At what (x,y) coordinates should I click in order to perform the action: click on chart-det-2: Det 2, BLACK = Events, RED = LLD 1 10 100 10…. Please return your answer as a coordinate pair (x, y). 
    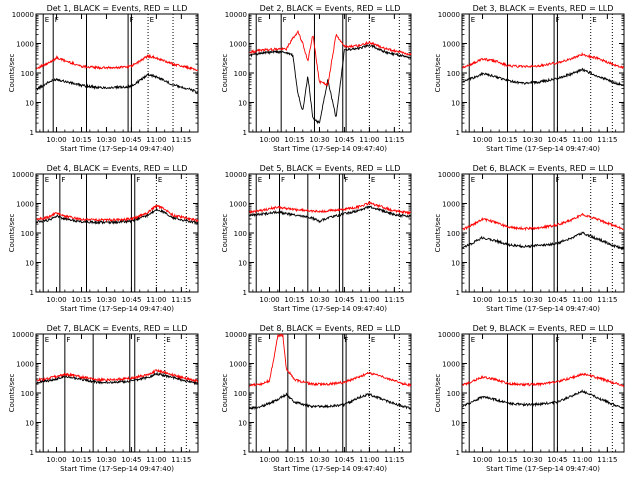
    Looking at the image, I should click on (316, 78).